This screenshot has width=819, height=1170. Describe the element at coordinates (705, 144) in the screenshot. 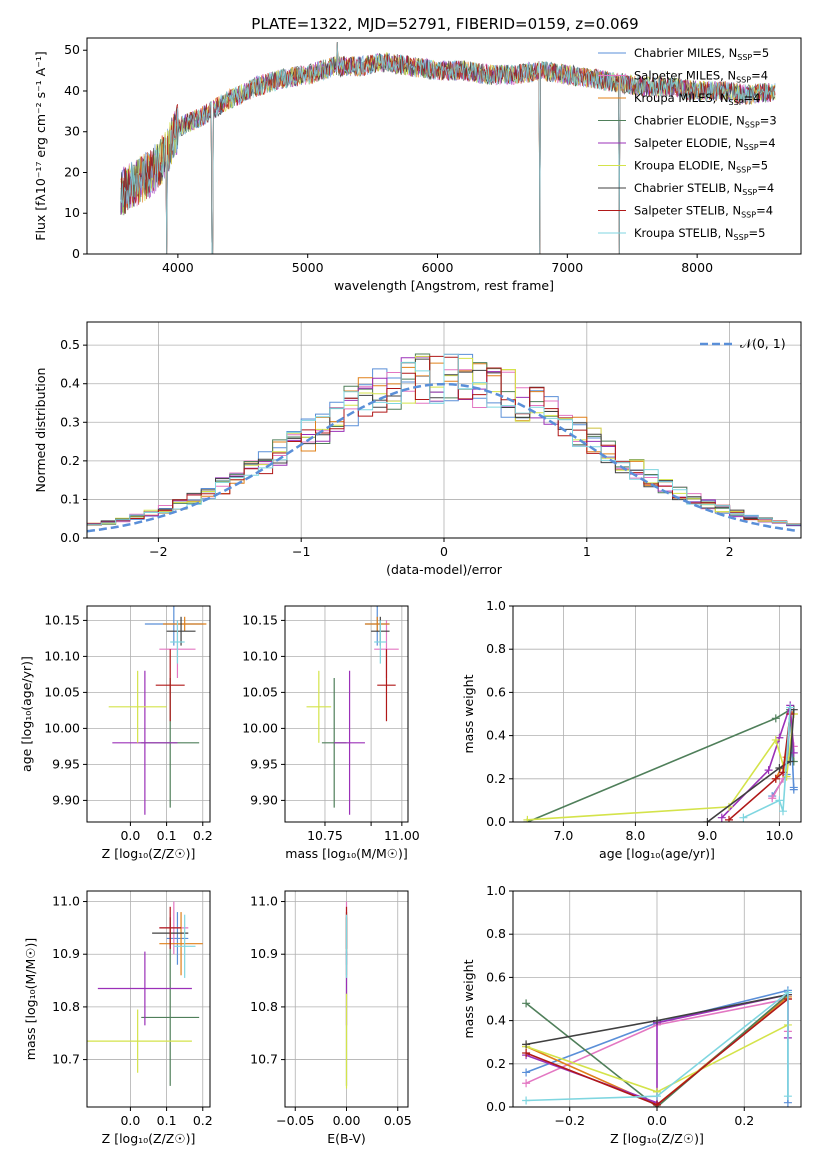

I see `legend-entry: Salpeter ELODIE, NSSP=4` at that location.